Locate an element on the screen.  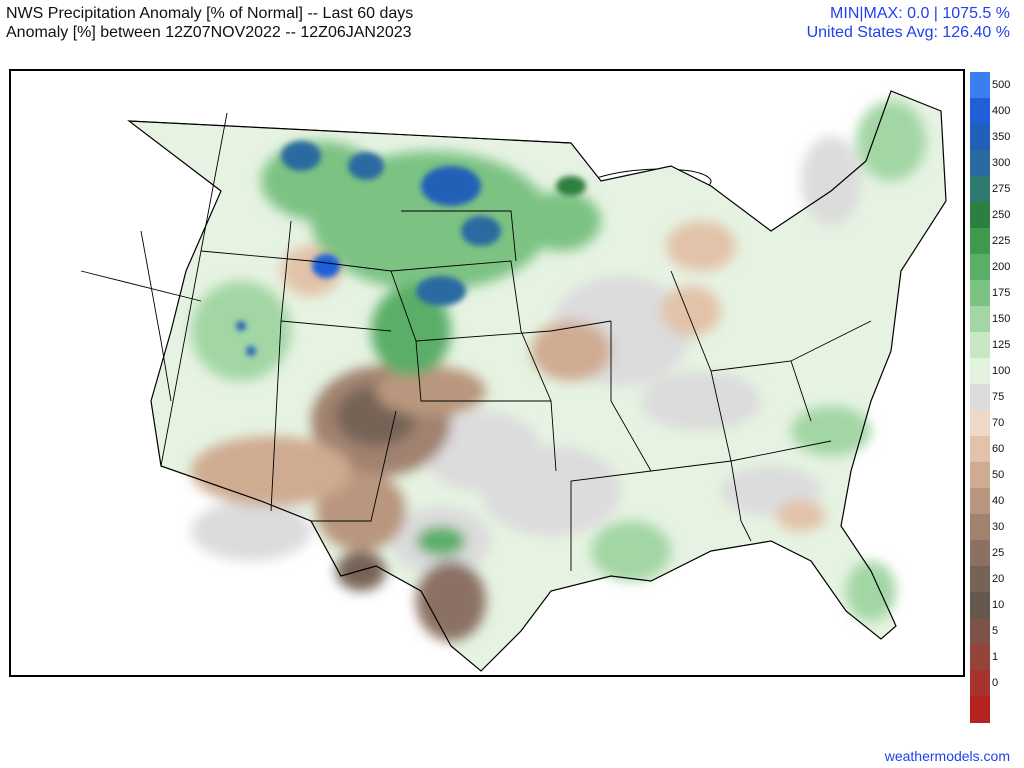
min-max-readout: MIN|MAX: 0.0 | 1075.5 % is located at coordinates (920, 13).